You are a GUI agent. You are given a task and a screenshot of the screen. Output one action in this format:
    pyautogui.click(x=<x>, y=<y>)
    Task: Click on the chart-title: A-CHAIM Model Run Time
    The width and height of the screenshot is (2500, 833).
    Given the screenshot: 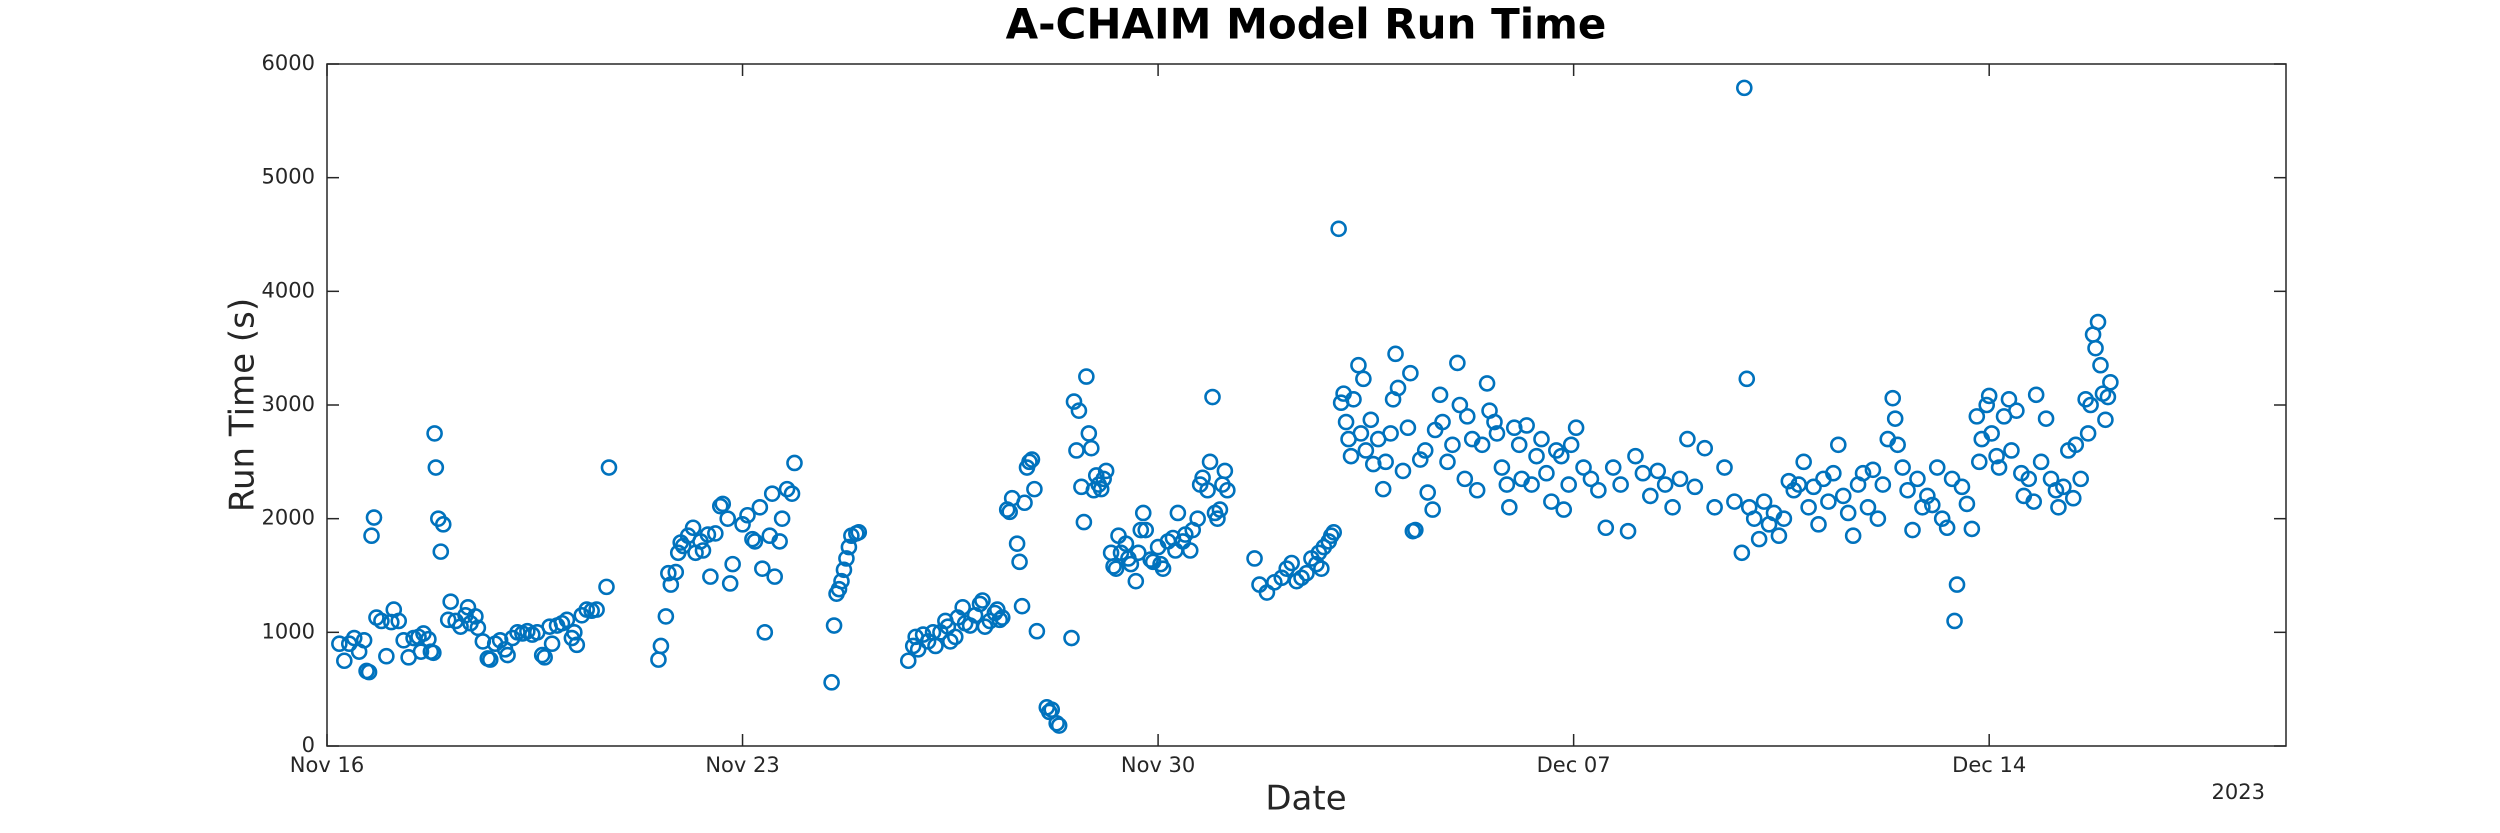 What is the action you would take?
    pyautogui.click(x=1306, y=24)
    